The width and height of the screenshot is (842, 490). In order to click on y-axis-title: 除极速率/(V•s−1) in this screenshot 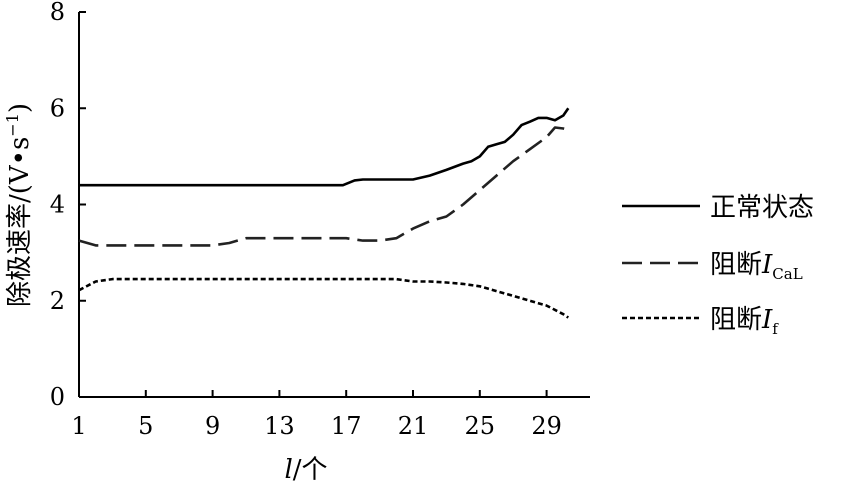, I will do `click(19, 205)`.